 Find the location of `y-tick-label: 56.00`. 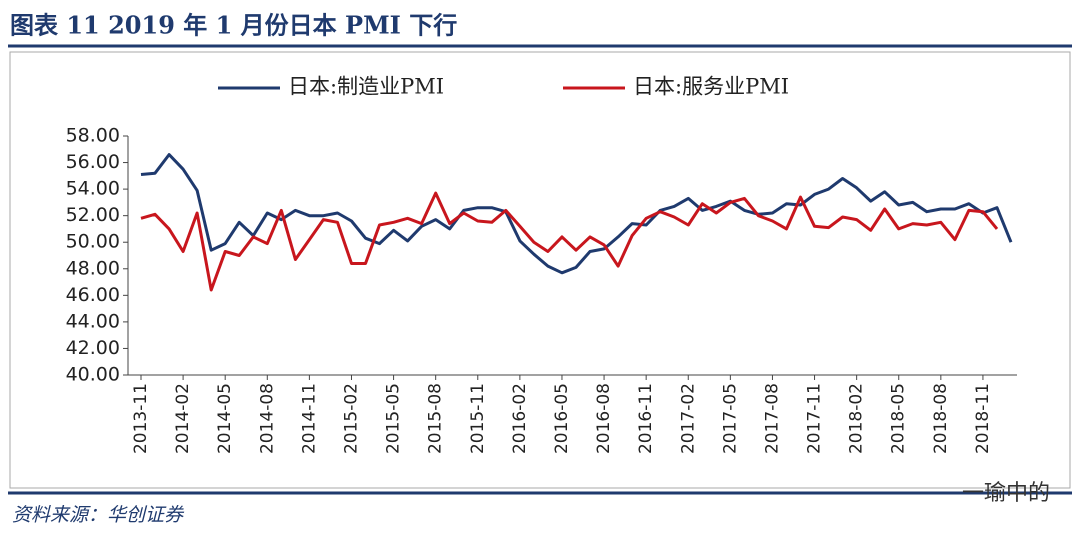

y-tick-label: 56.00 is located at coordinates (93, 162).